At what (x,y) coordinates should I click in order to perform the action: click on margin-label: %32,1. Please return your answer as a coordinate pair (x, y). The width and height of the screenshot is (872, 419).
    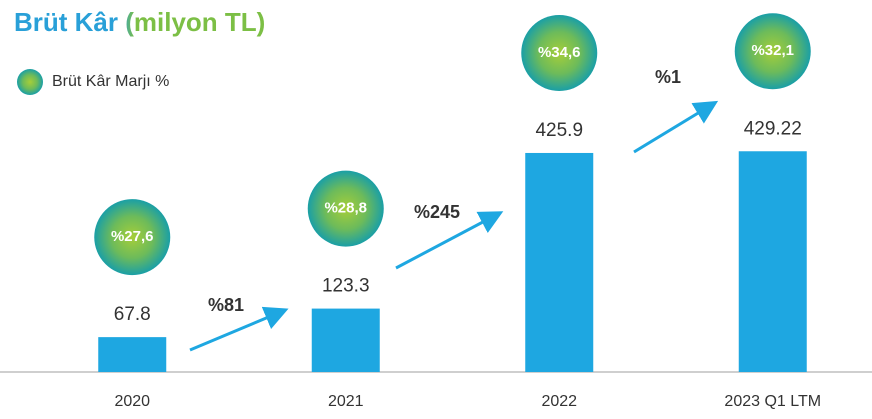
    Looking at the image, I should click on (772, 50).